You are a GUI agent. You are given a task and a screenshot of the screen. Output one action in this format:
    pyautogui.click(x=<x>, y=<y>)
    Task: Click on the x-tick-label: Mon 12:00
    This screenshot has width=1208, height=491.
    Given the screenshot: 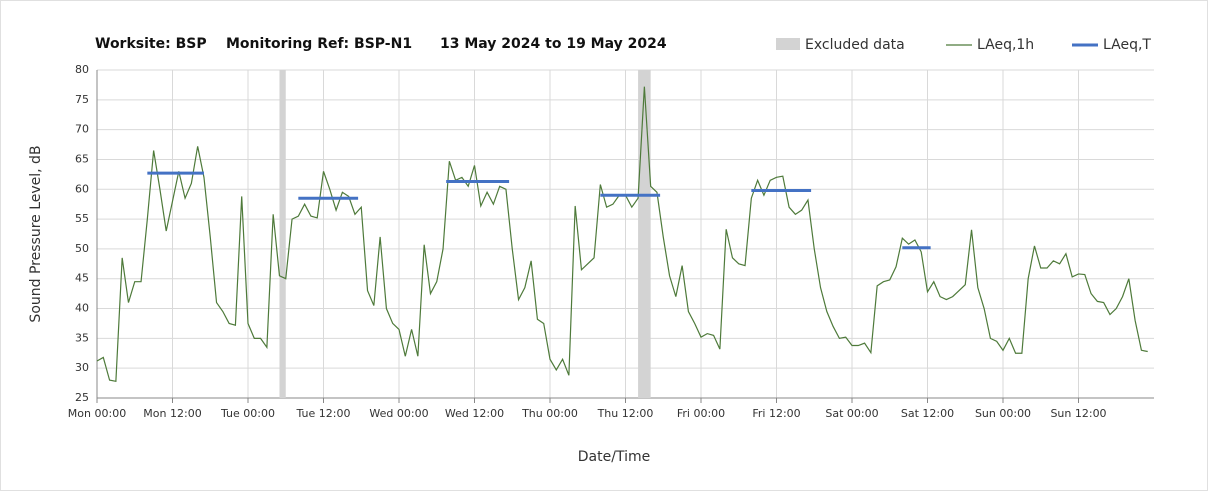 What is the action you would take?
    pyautogui.click(x=172, y=413)
    